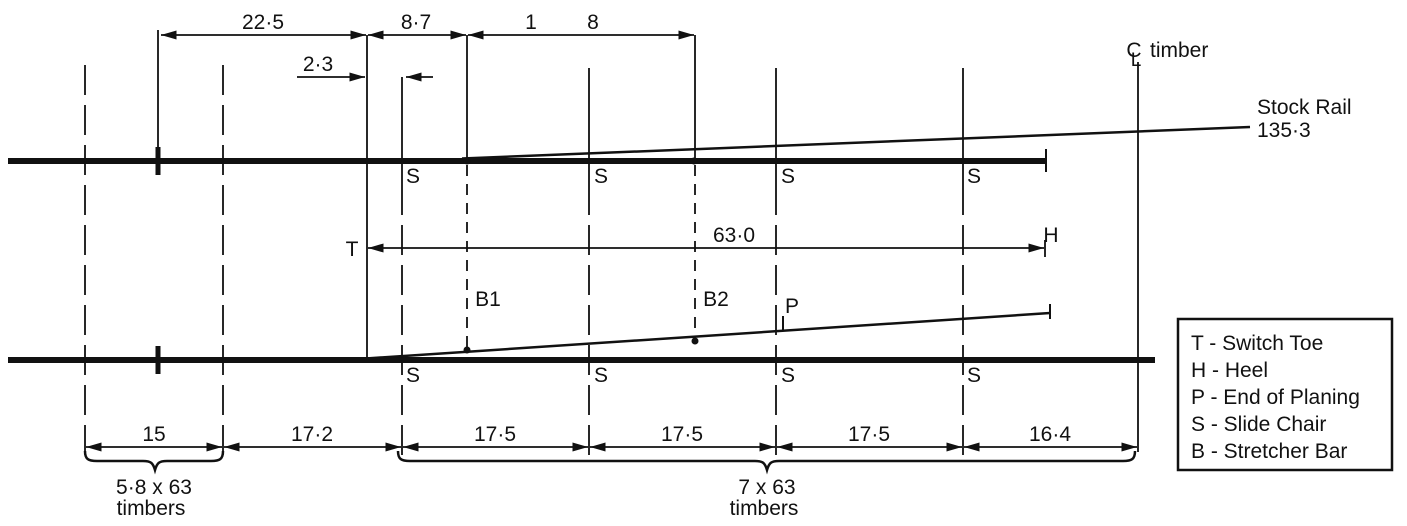  I want to click on dim-label-17-5-b: 17·5, so click(682, 434).